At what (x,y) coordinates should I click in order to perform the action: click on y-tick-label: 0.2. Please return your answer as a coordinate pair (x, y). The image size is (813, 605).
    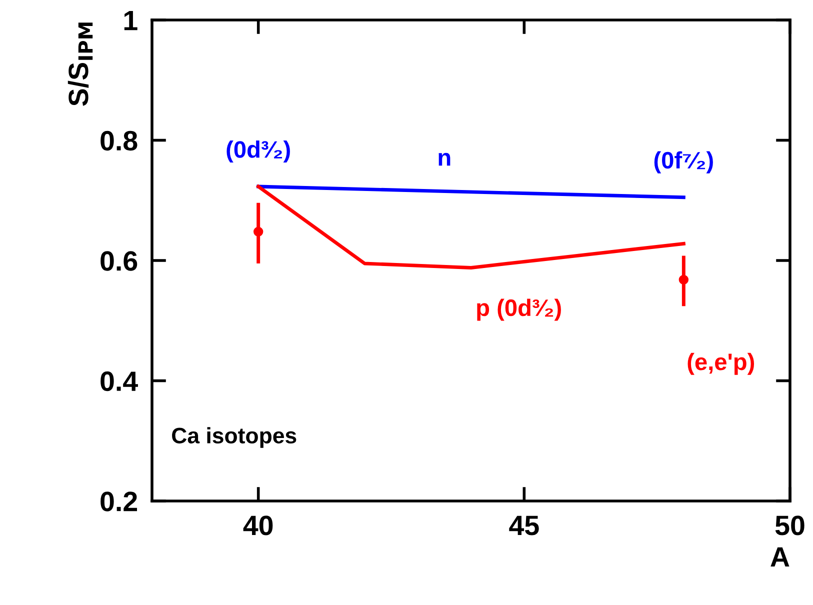
    Looking at the image, I should click on (118, 502).